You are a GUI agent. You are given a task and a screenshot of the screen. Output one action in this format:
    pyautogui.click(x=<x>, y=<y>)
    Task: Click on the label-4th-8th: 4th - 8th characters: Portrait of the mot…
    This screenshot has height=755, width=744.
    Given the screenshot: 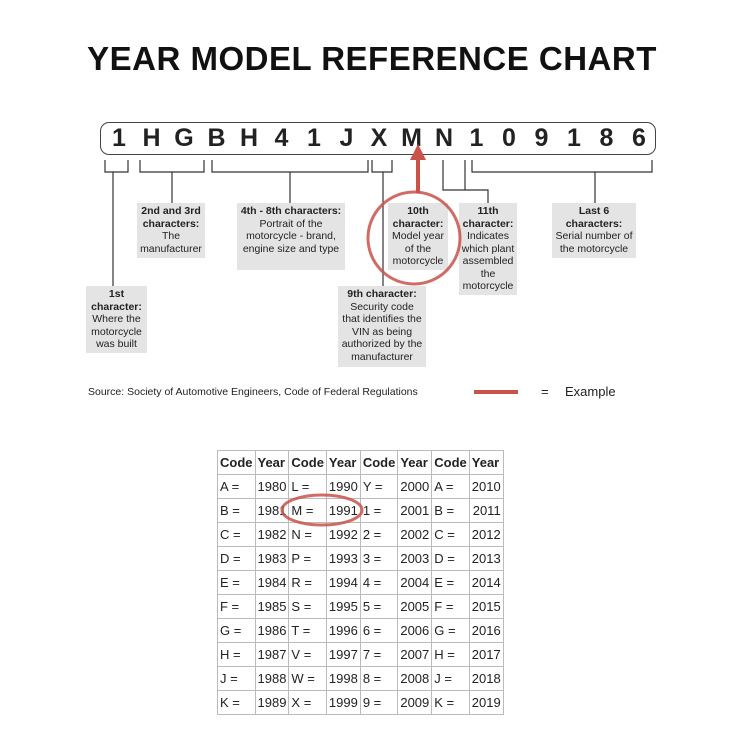 What is the action you would take?
    pyautogui.click(x=291, y=236)
    